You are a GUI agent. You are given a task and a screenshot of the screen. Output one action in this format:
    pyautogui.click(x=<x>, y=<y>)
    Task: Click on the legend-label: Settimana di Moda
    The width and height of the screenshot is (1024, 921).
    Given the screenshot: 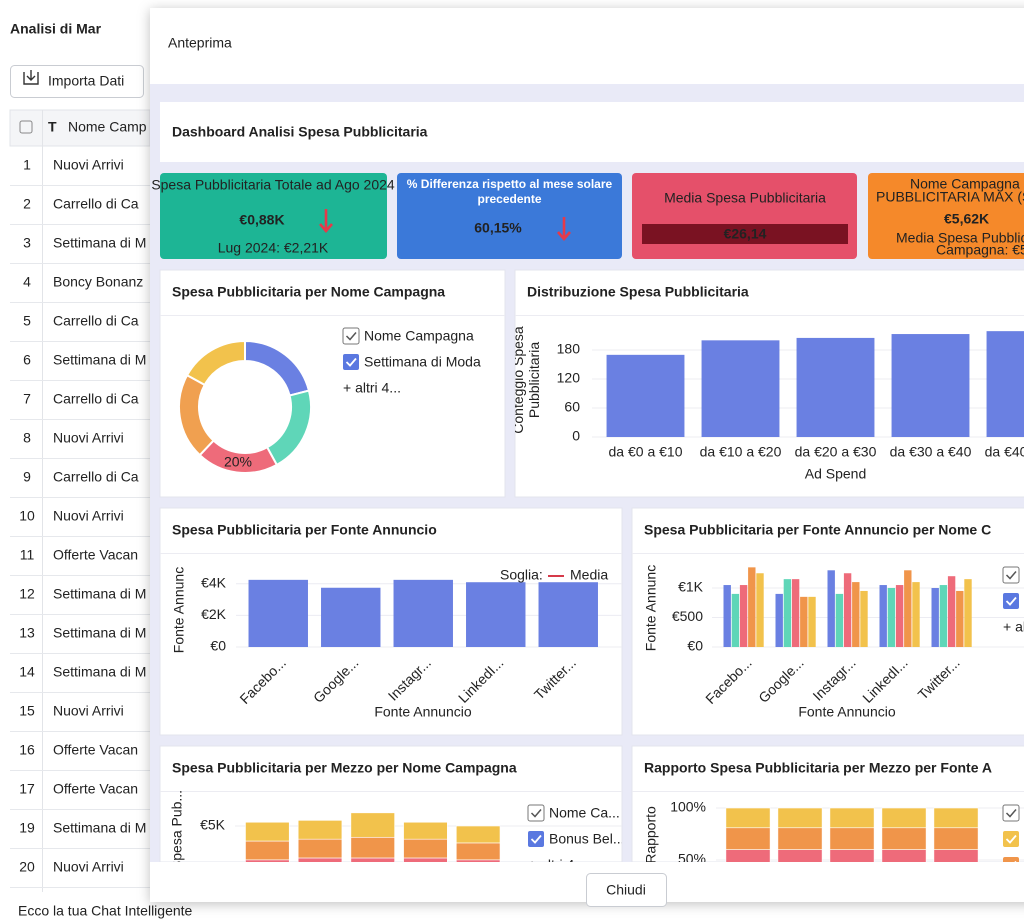 What is the action you would take?
    pyautogui.click(x=422, y=362)
    